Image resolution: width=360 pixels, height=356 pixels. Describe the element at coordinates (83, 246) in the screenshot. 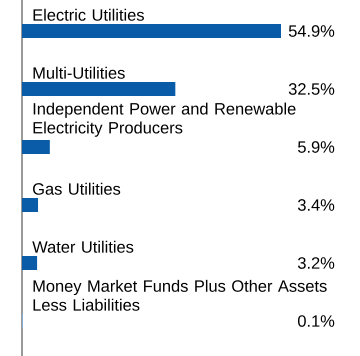

I see `y-tick-label: Water Utilities` at that location.